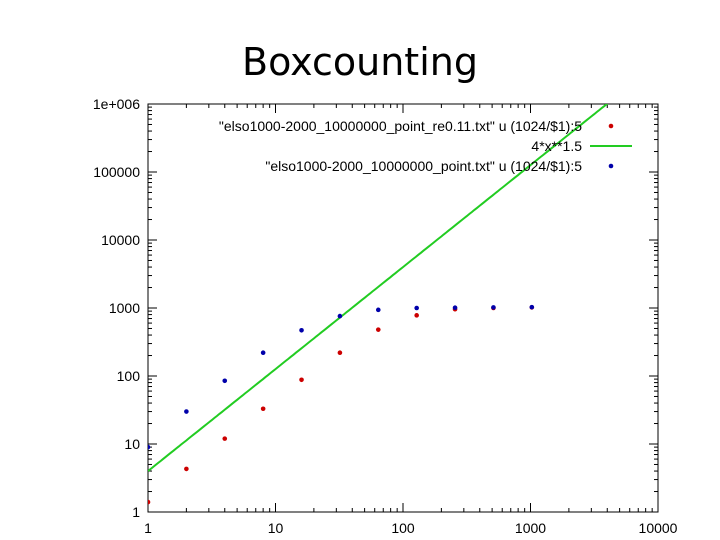 This screenshot has height=540, width=720. I want to click on x-tick-label: 1000, so click(530, 528).